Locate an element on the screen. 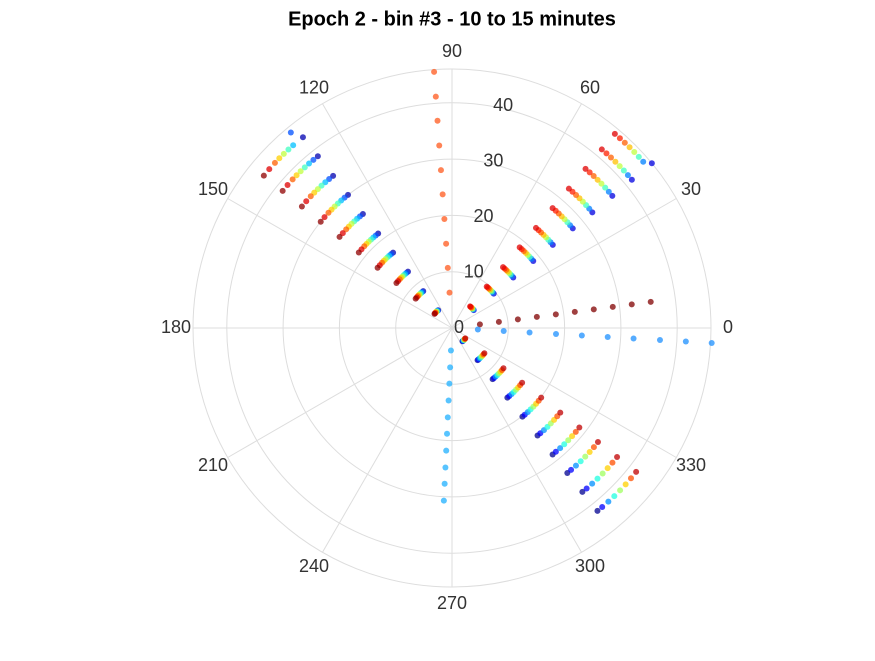 The width and height of the screenshot is (875, 661). r-tick-label: 20 is located at coordinates (484, 216).